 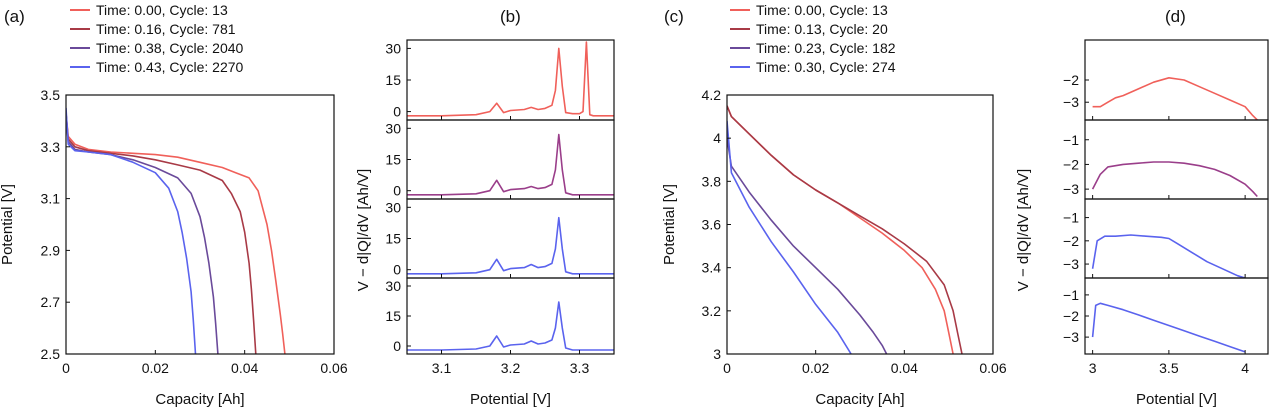 What do you see at coordinates (155, 368) in the screenshot?
I see `panel-a-xtick-label-1: 0.02` at bounding box center [155, 368].